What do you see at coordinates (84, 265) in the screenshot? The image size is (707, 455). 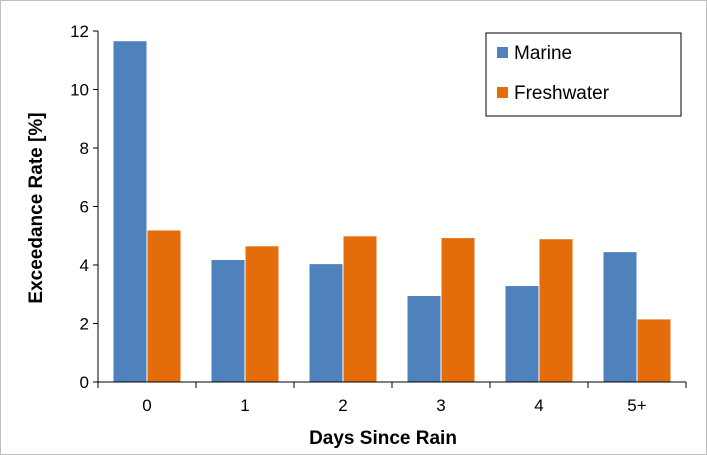 I see `y-tick-label: 4` at bounding box center [84, 265].